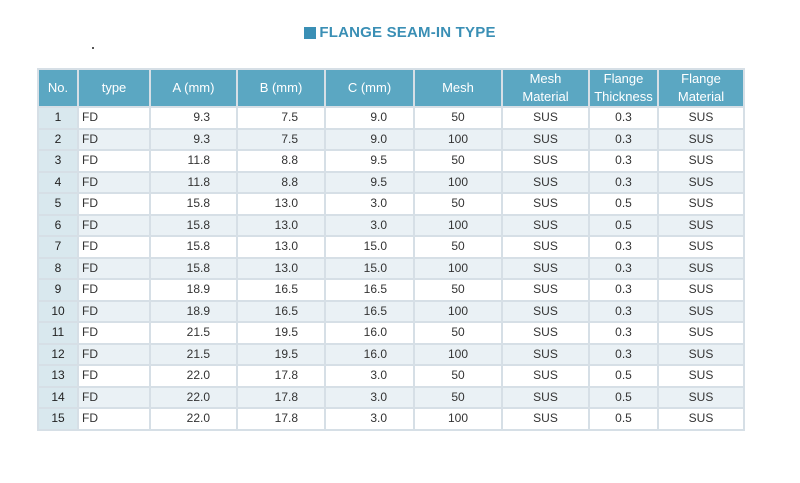 This screenshot has height=483, width=800. What do you see at coordinates (369, 333) in the screenshot?
I see `c-mm-cell: 16.0` at bounding box center [369, 333].